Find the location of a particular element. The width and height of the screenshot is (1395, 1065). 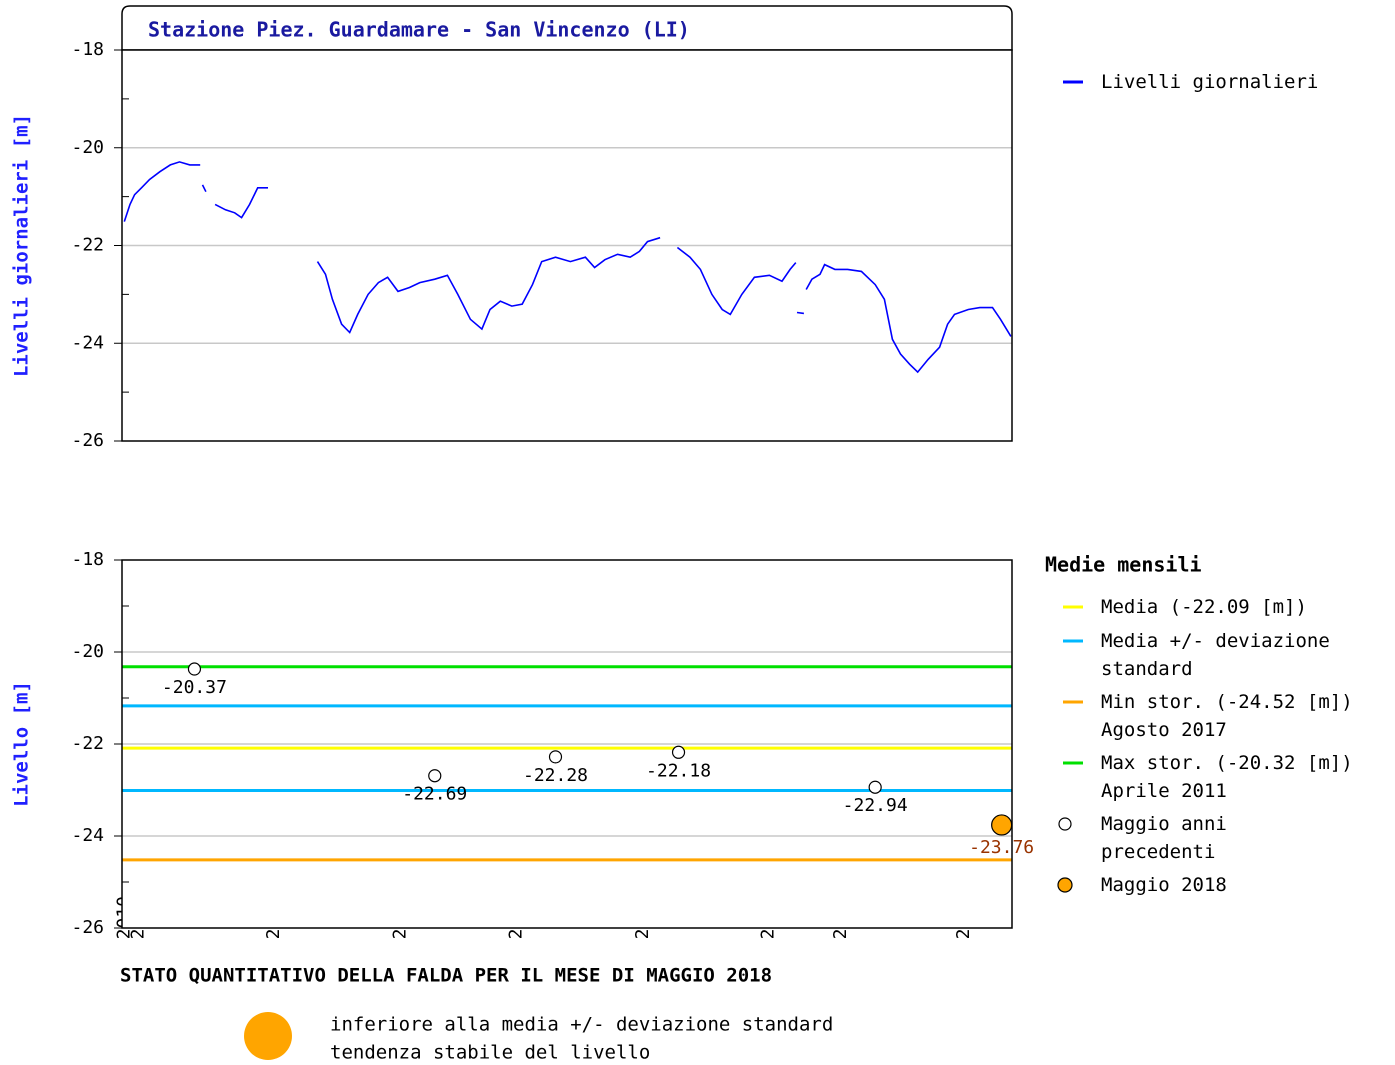

legend-label: Min stor. (-24.52 [m]) Agosto 2017 is located at coordinates (1227, 716).